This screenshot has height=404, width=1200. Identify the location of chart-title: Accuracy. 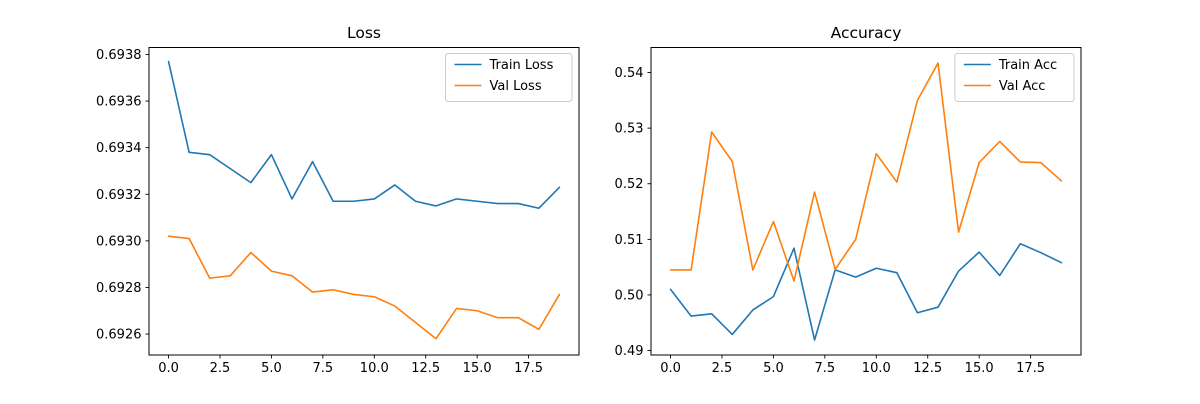
(866, 33).